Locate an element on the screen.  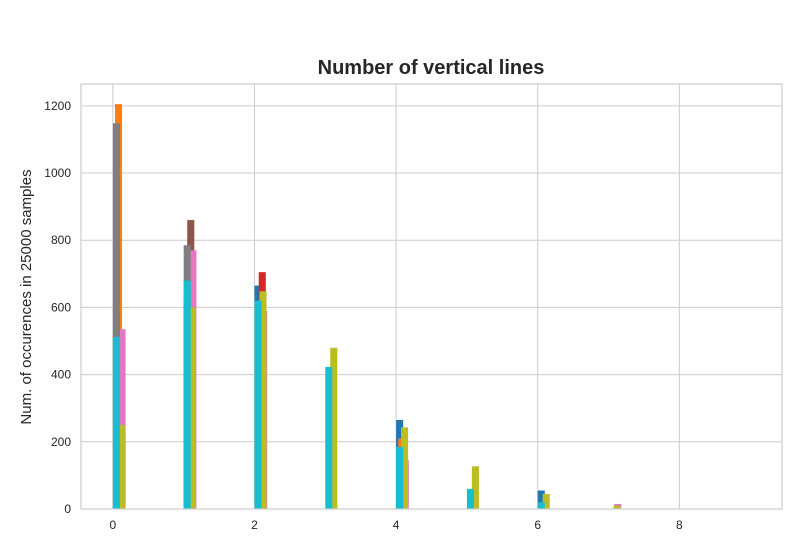
x-tick-label: 4 is located at coordinates (396, 525).